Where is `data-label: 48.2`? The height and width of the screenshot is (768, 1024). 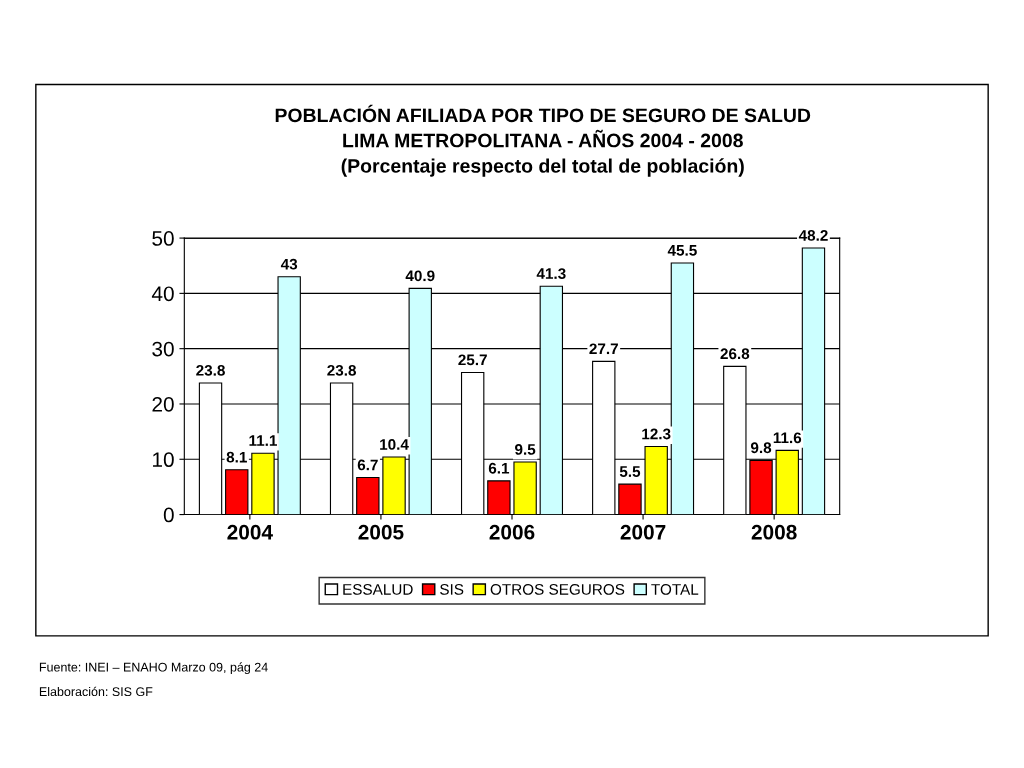 data-label: 48.2 is located at coordinates (813, 235).